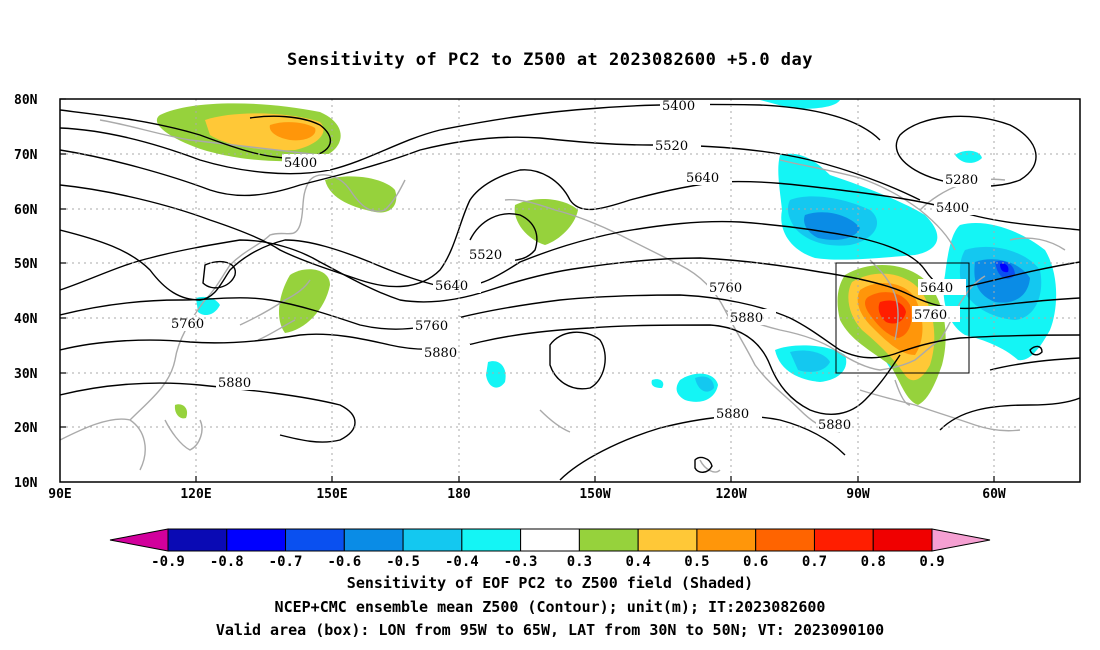  I want to click on shade-positive-bering, so click(546, 221).